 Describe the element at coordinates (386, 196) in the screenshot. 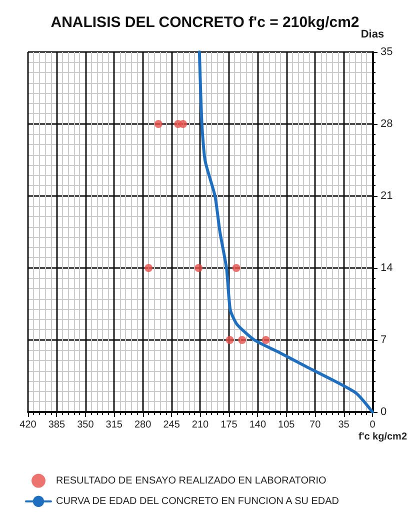

I see `y-tick-label: 21` at that location.